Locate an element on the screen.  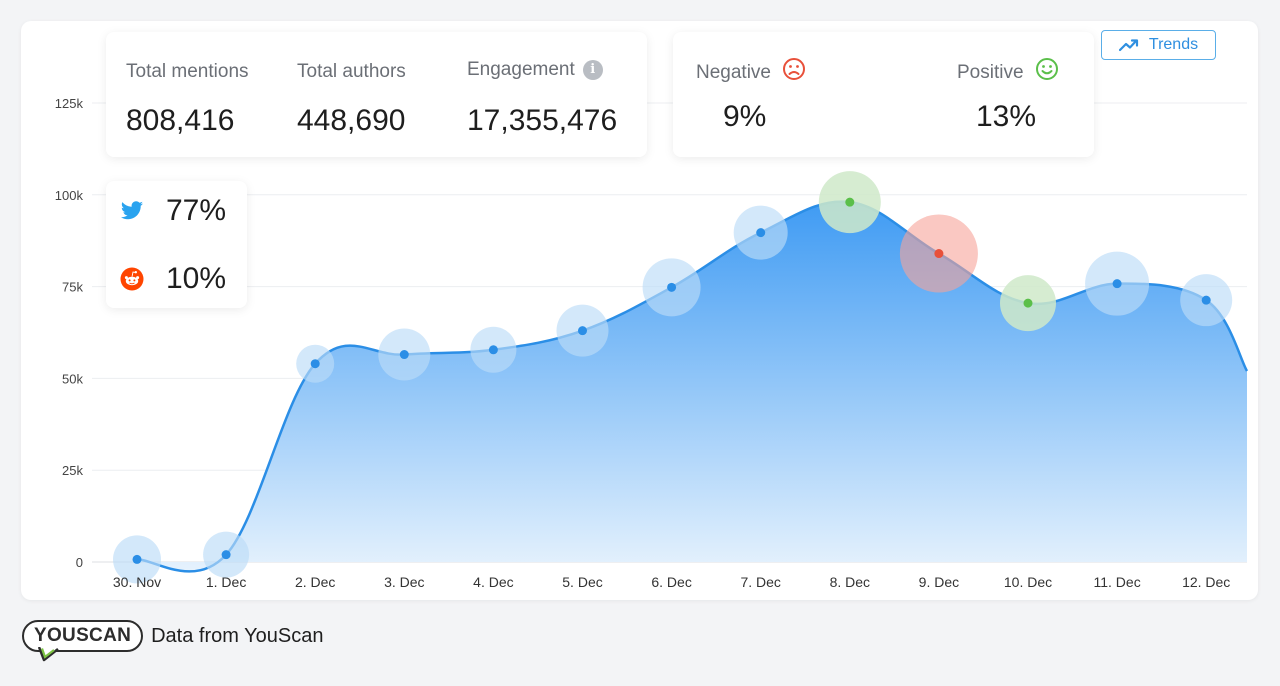
x-tick-label: 8. Dec is located at coordinates (850, 582).